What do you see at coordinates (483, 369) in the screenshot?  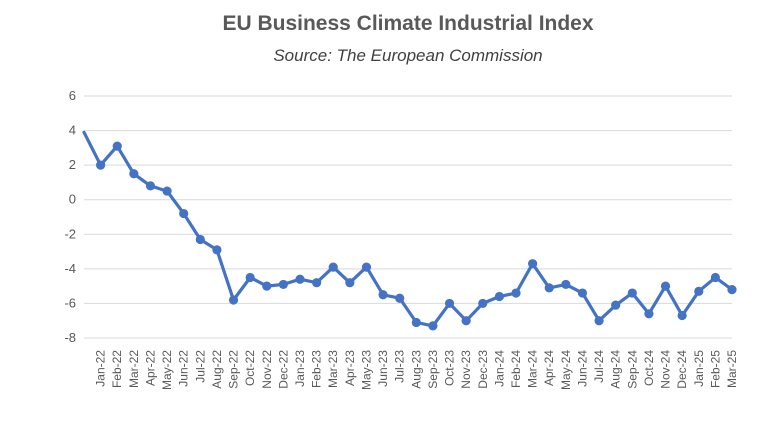 I see `x-tick-label: Dec-23` at bounding box center [483, 369].